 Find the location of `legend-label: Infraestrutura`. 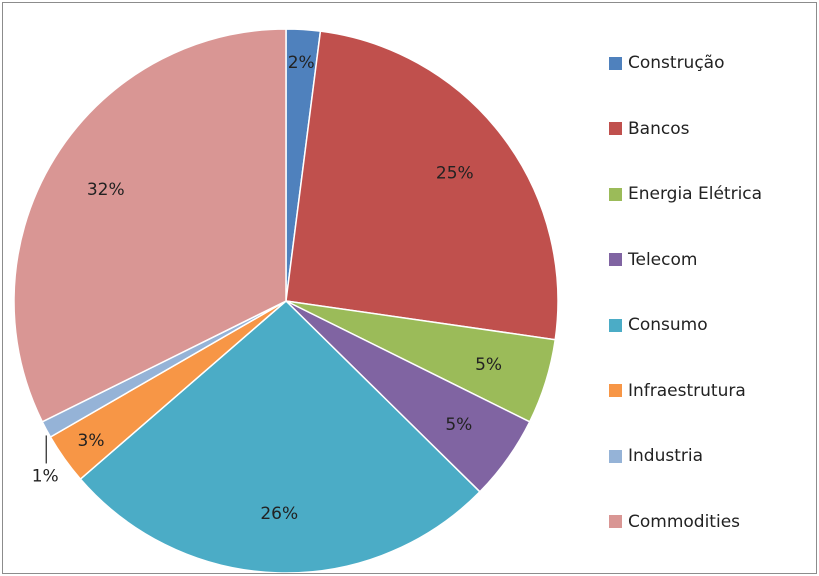

legend-label: Infraestrutura is located at coordinates (687, 390).